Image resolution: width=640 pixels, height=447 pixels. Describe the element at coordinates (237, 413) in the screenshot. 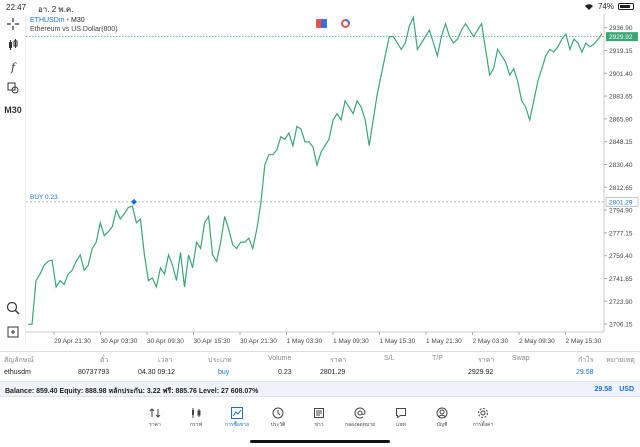

I see `trade-icon` at that location.